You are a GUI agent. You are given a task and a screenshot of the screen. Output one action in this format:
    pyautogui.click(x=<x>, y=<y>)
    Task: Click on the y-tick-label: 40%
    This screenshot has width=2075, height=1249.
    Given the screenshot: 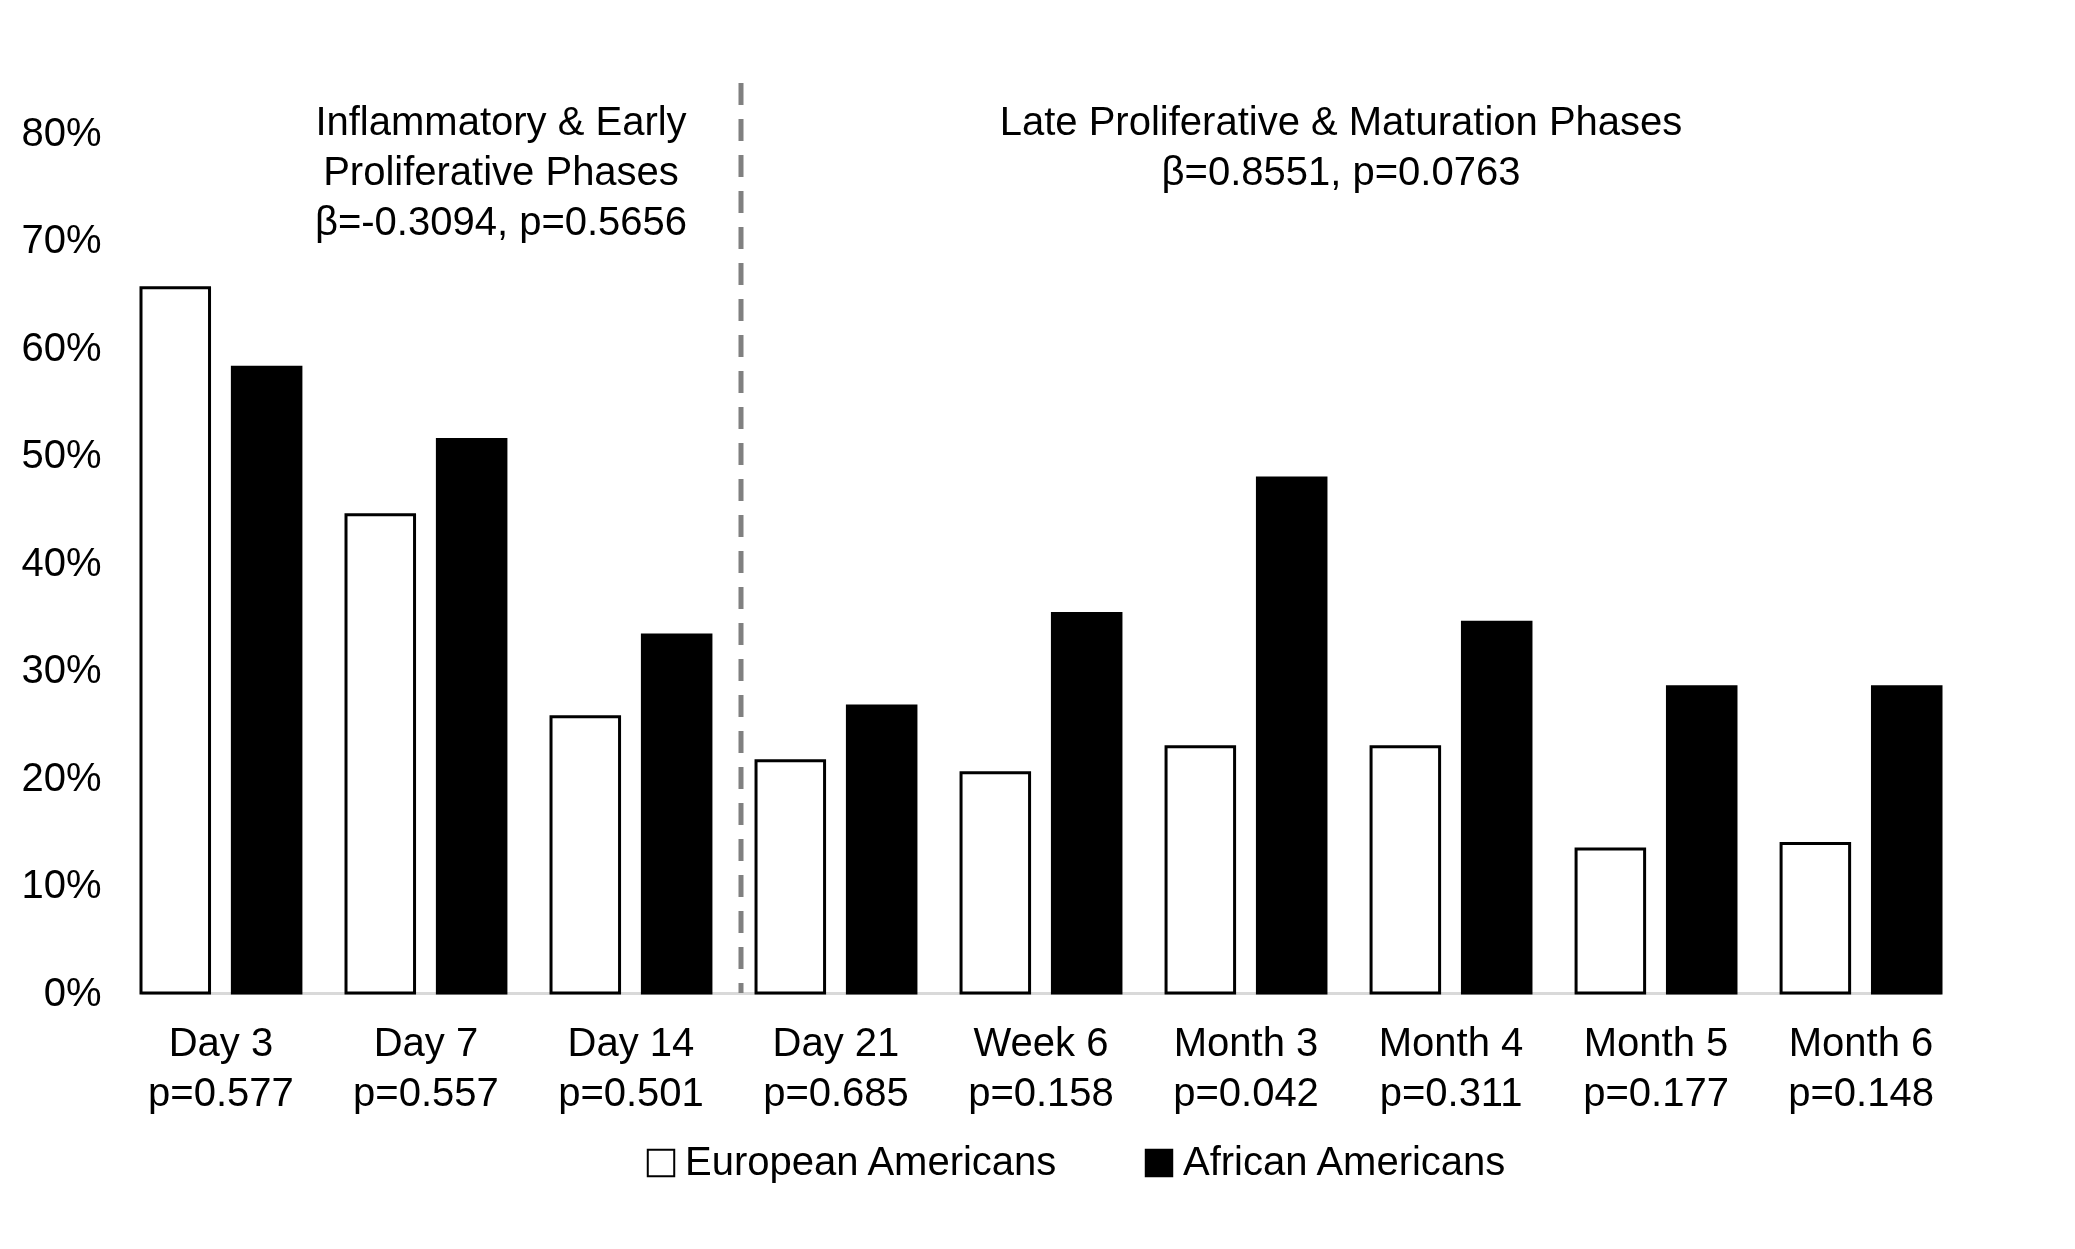 What is the action you would take?
    pyautogui.click(x=61, y=561)
    